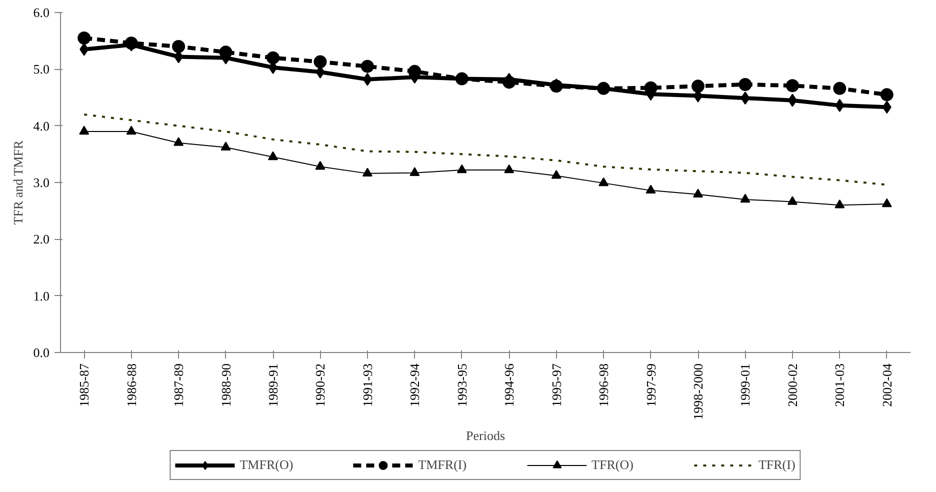  I want to click on y-tick-label: 0.0, so click(41, 352).